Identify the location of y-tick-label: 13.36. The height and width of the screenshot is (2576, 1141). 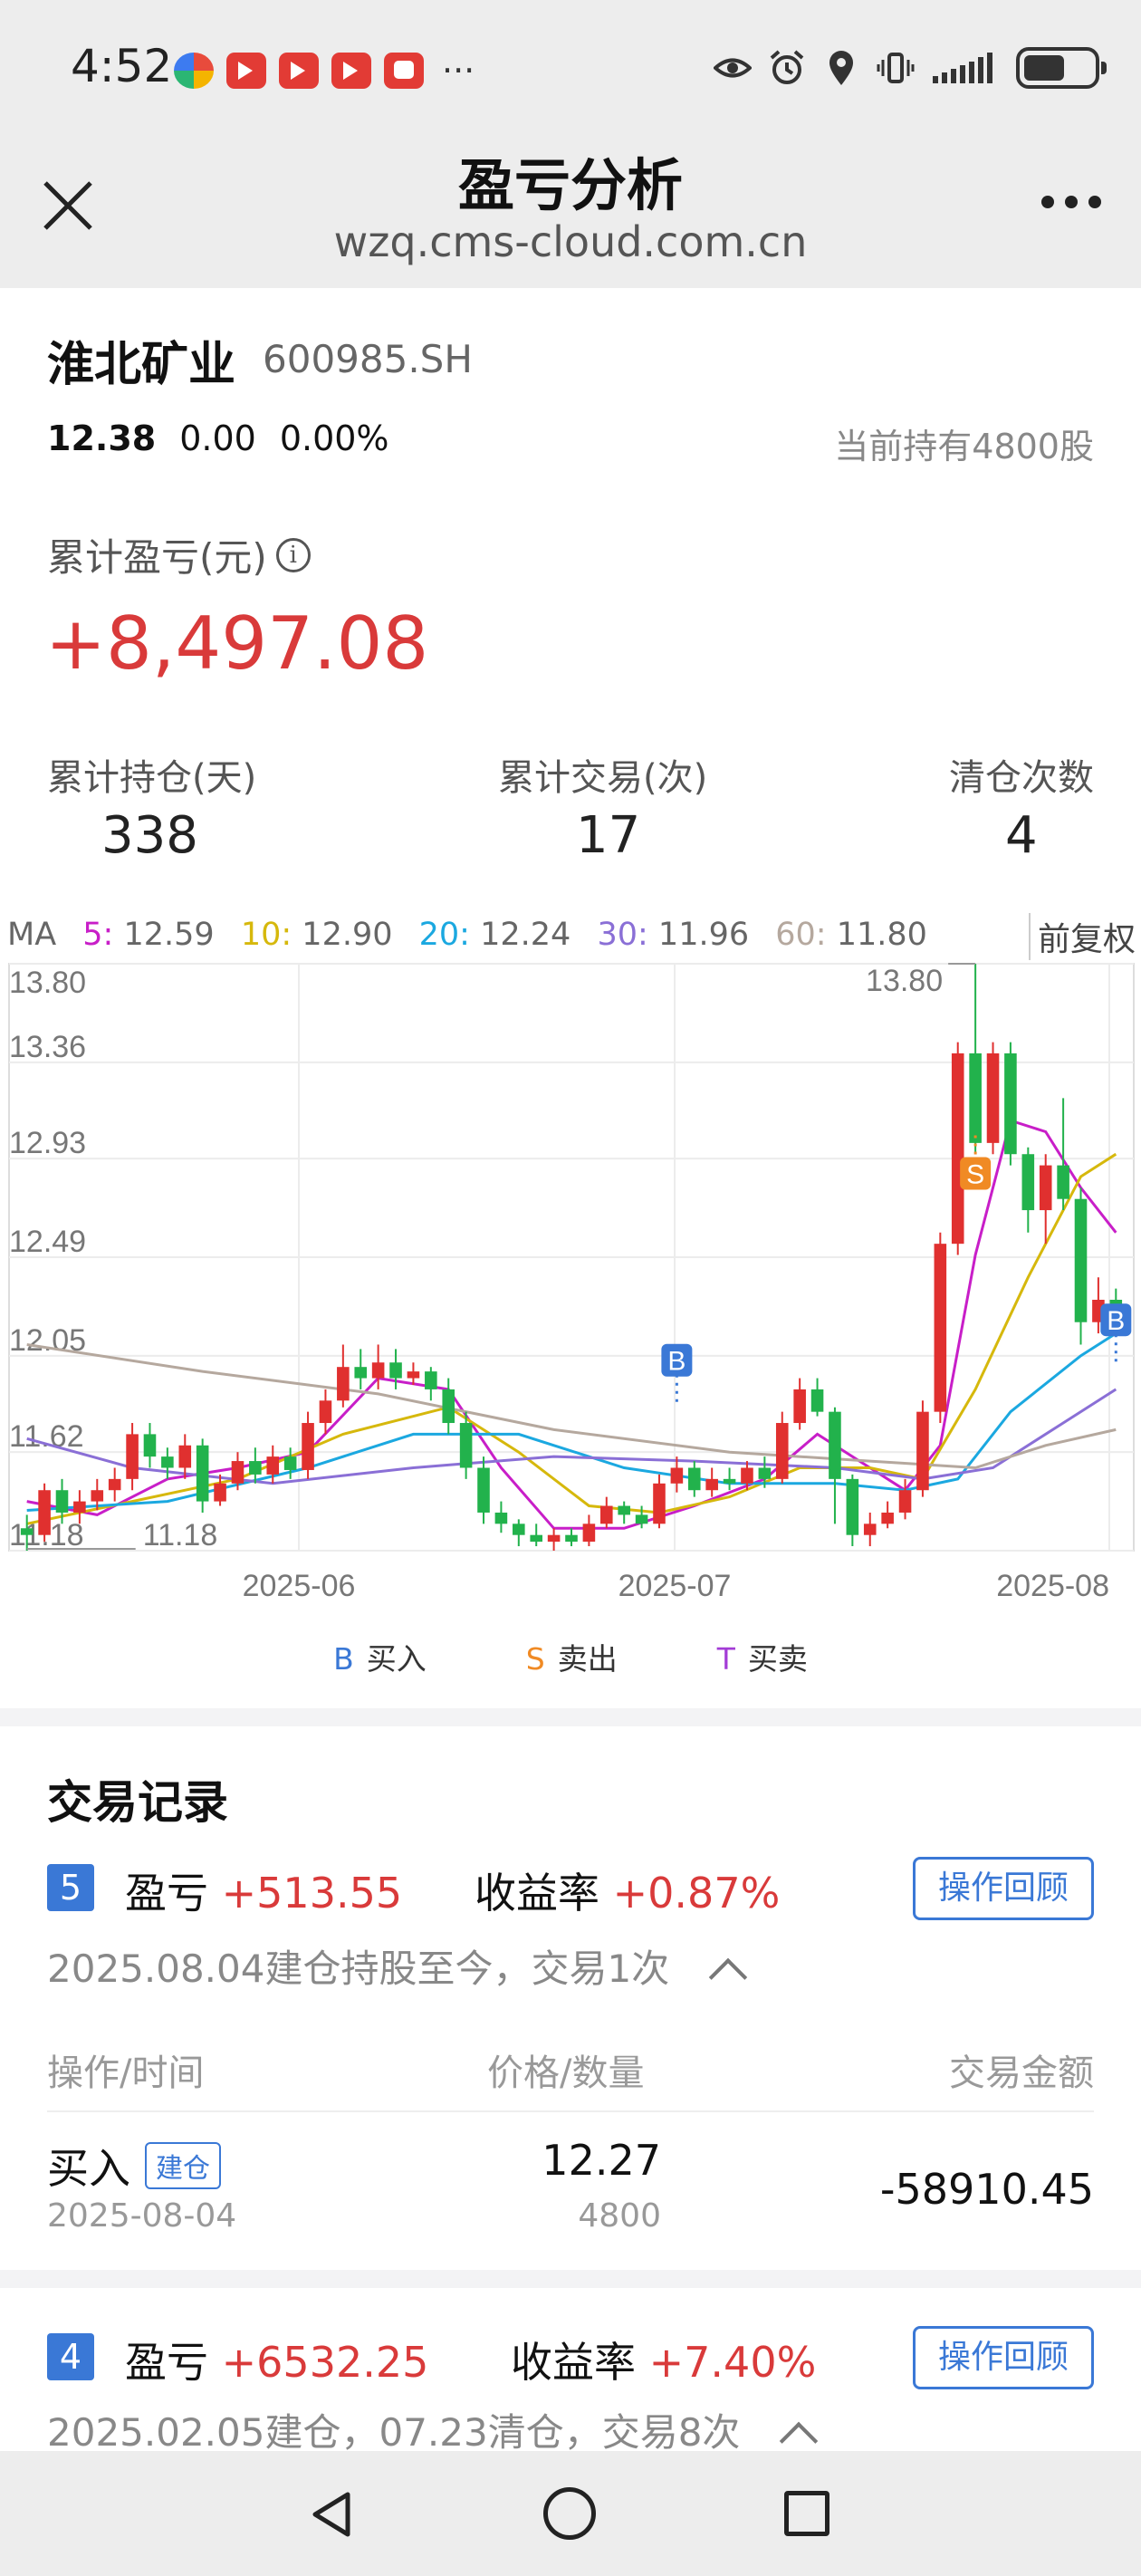
(47, 1047).